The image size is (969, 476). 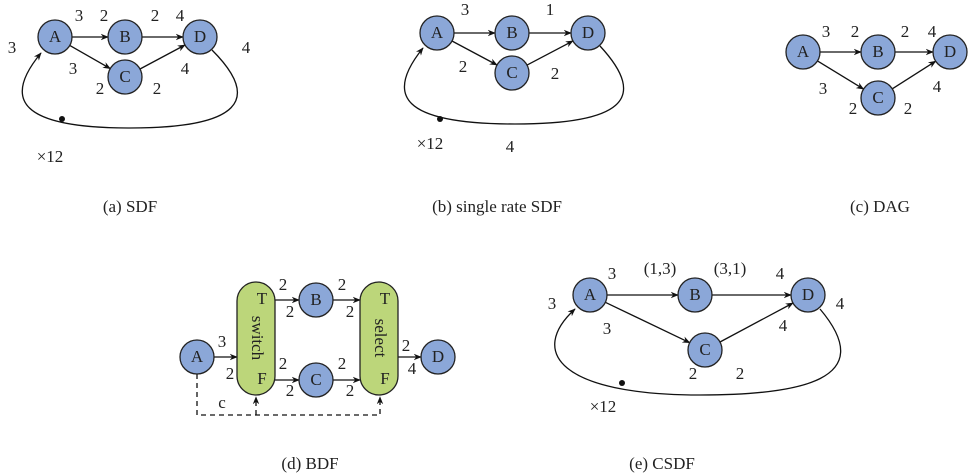 I want to click on caption: (b) single rate SDF, so click(x=497, y=206).